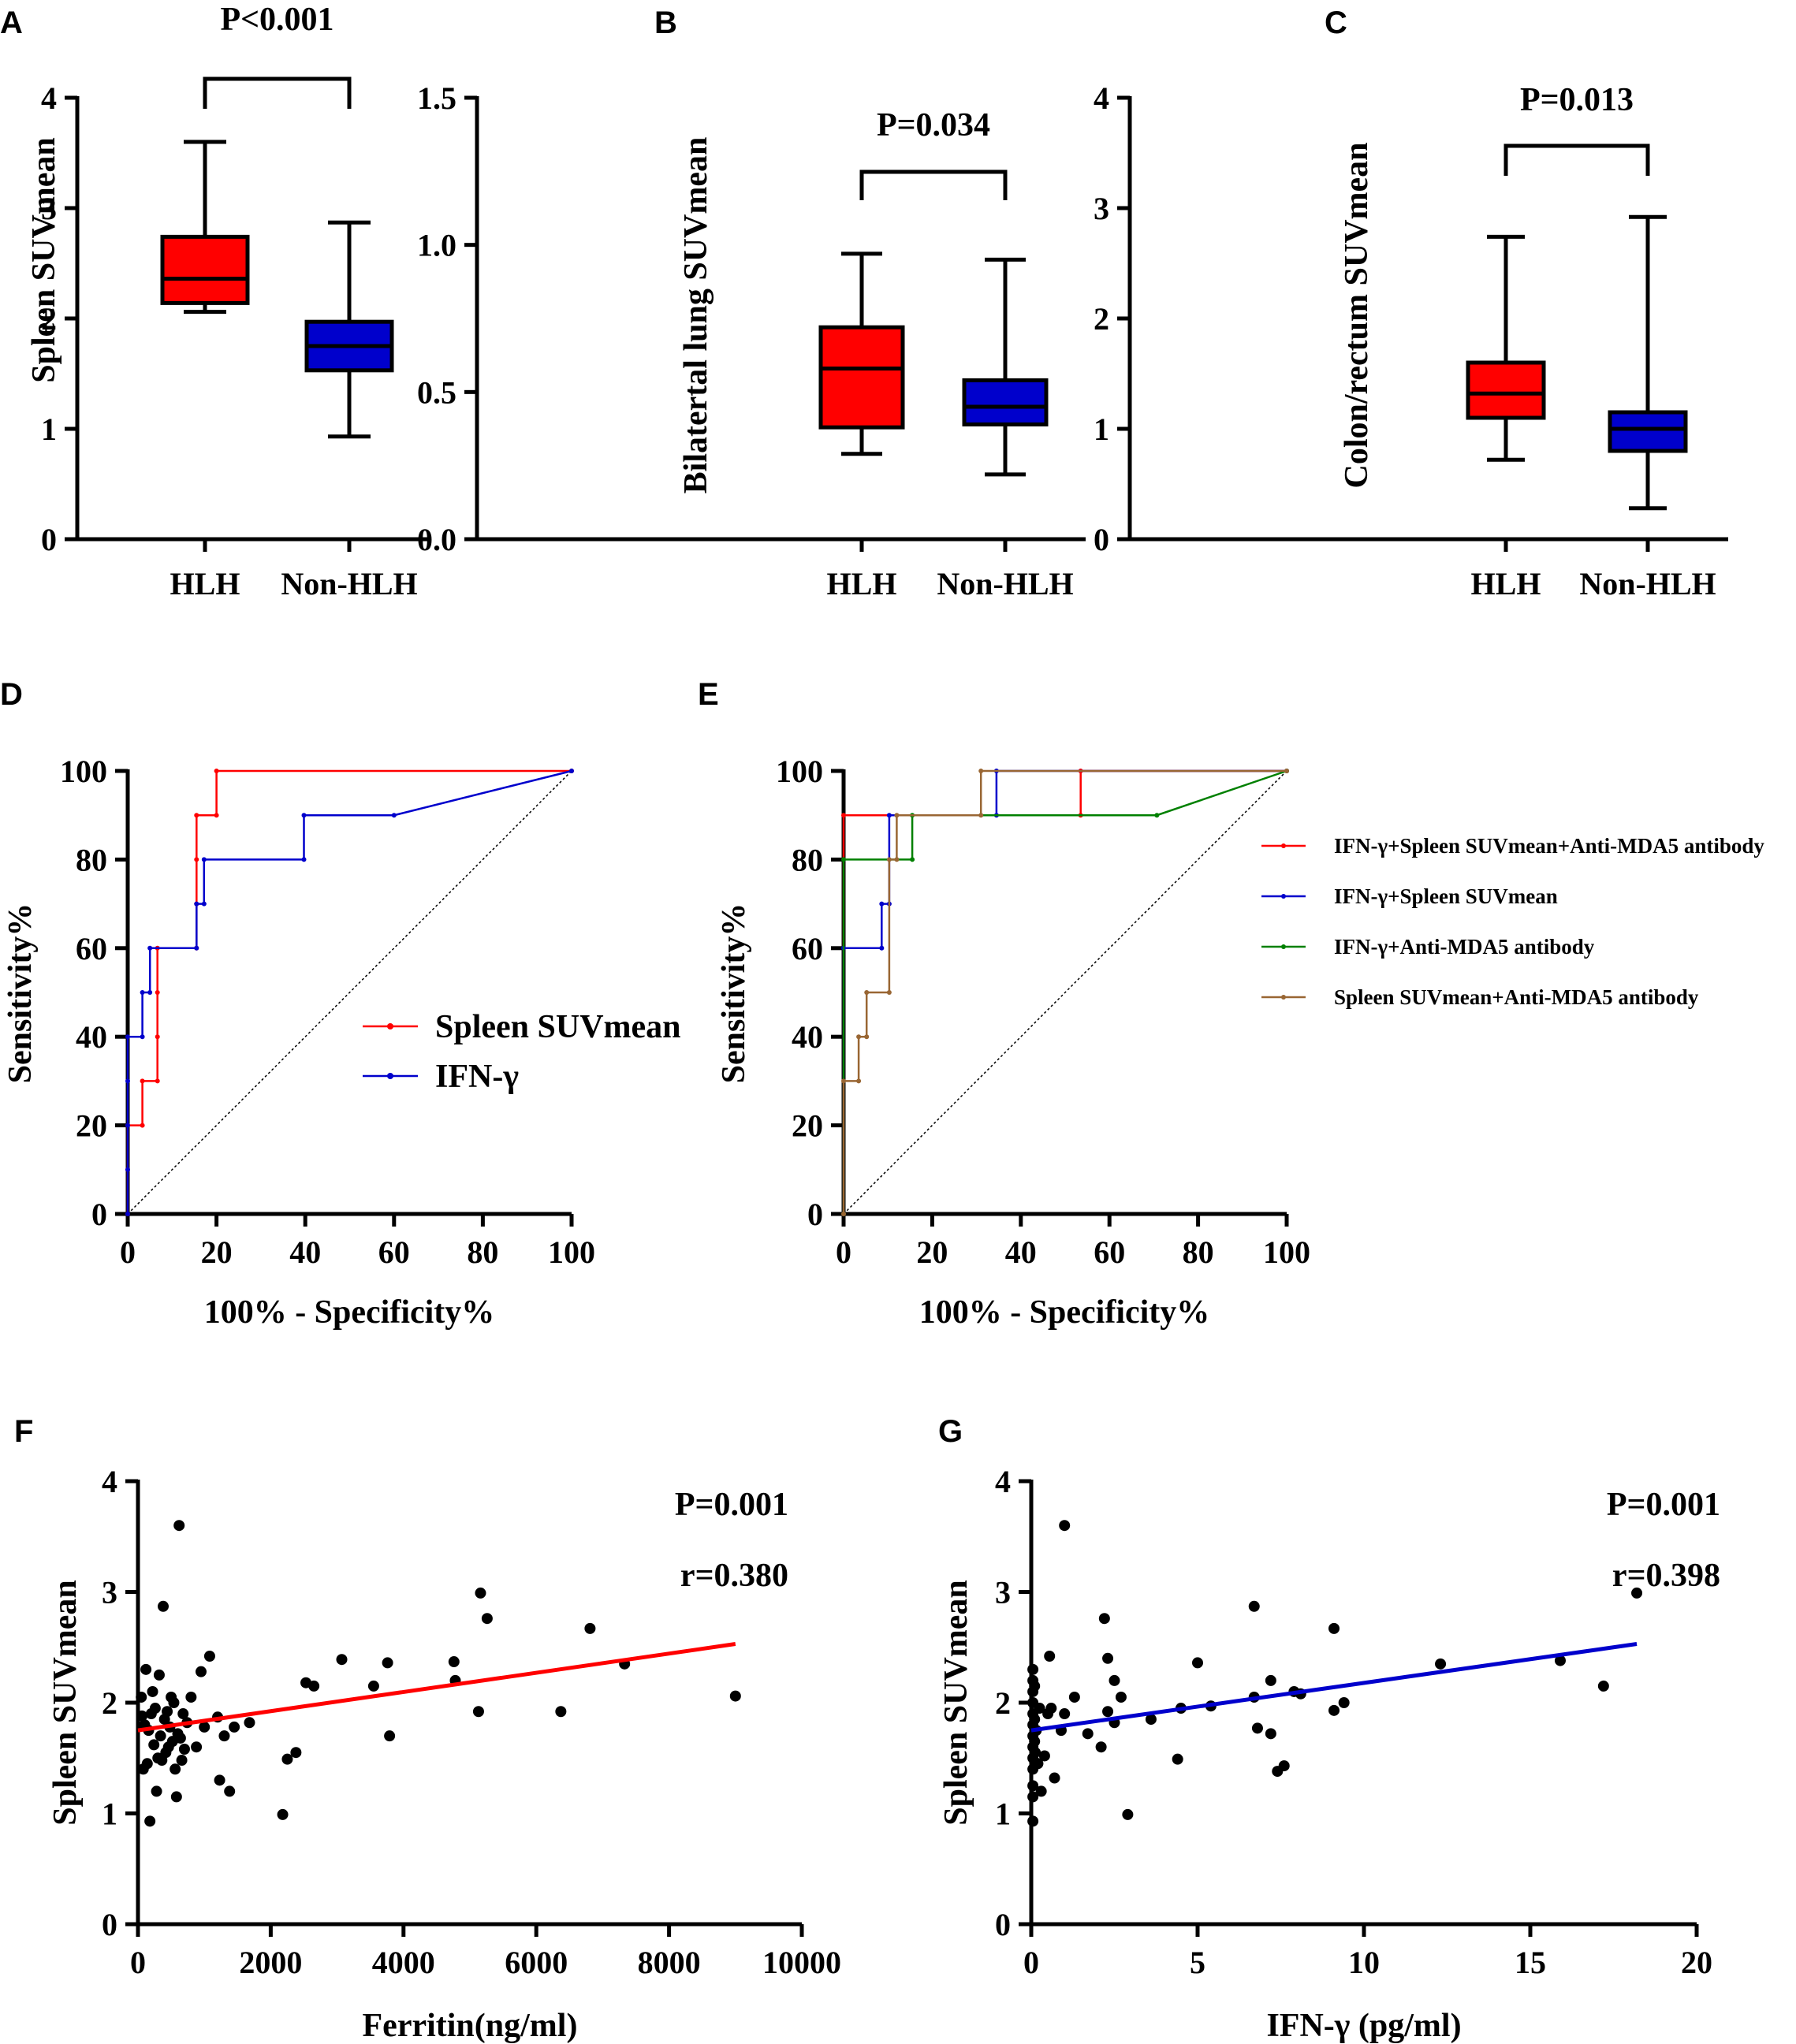  Describe the element at coordinates (470, 2026) in the screenshot. I see `x-axis-label: Ferritin(ng/ml)` at that location.